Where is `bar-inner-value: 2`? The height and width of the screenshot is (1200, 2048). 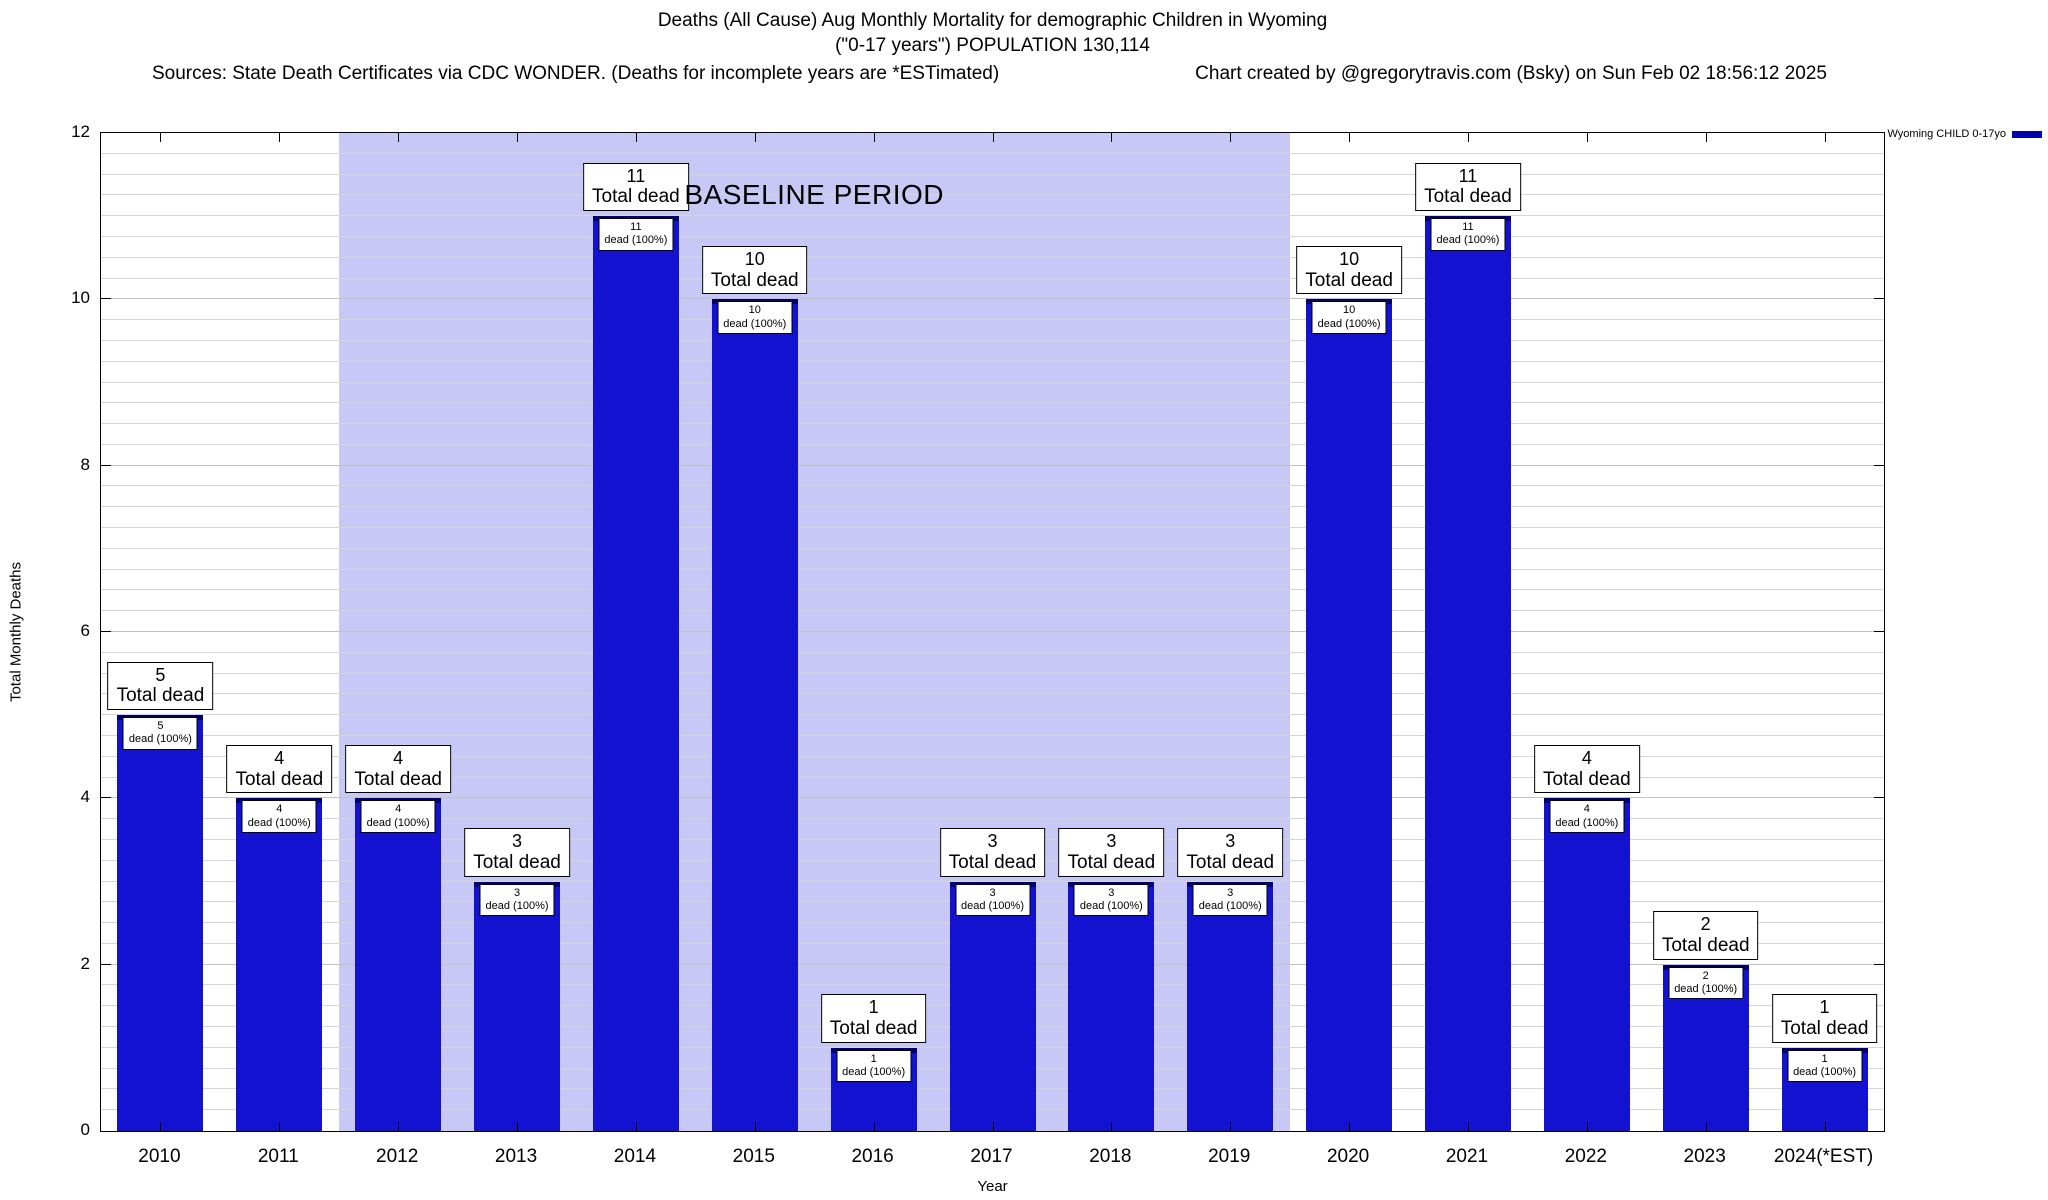
bar-inner-value: 2 is located at coordinates (1705, 975).